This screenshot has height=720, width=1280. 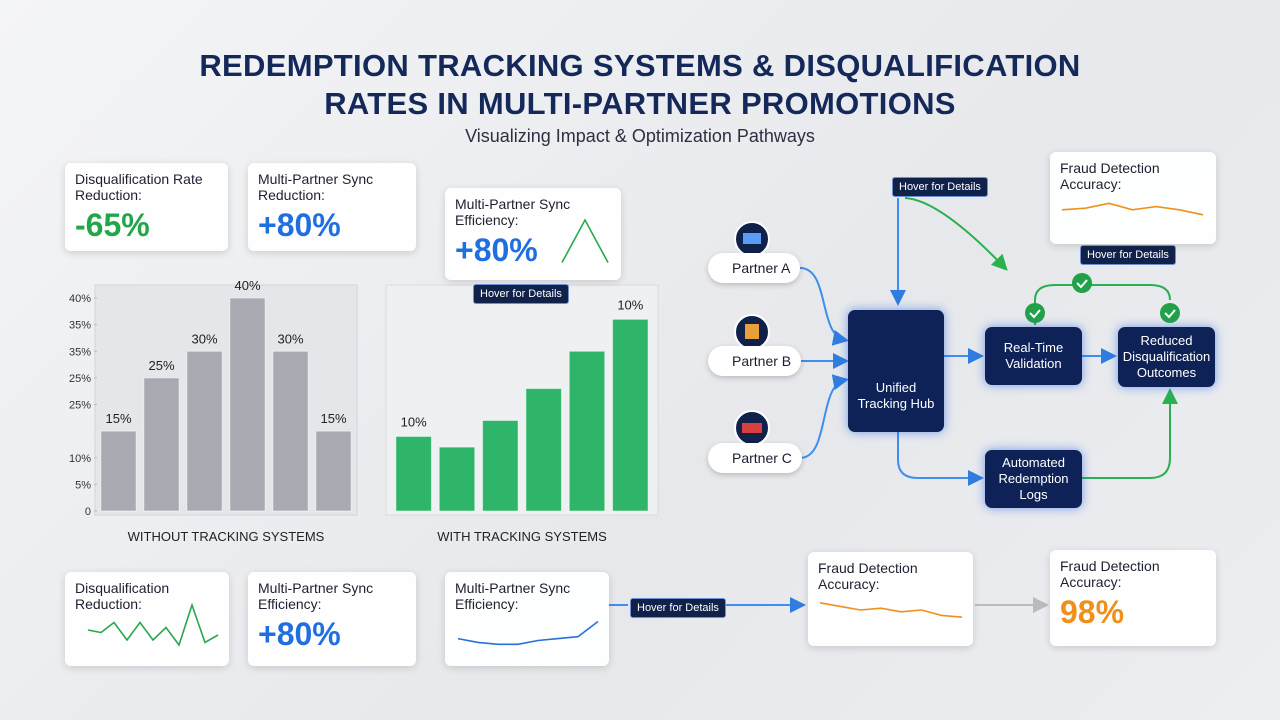 What do you see at coordinates (527, 619) in the screenshot?
I see `card: Multi-Partner Sync Efficiency:` at bounding box center [527, 619].